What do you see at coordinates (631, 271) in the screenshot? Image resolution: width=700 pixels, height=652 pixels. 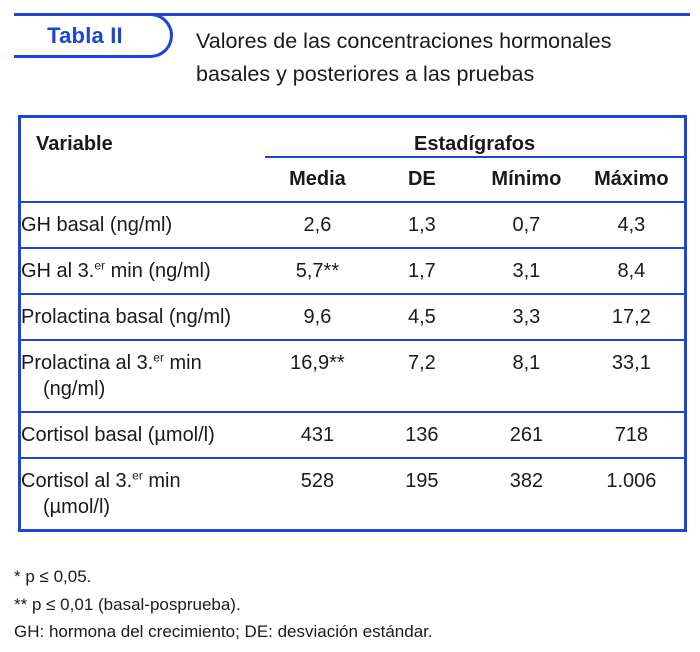 I see `cell-value: 8,4` at bounding box center [631, 271].